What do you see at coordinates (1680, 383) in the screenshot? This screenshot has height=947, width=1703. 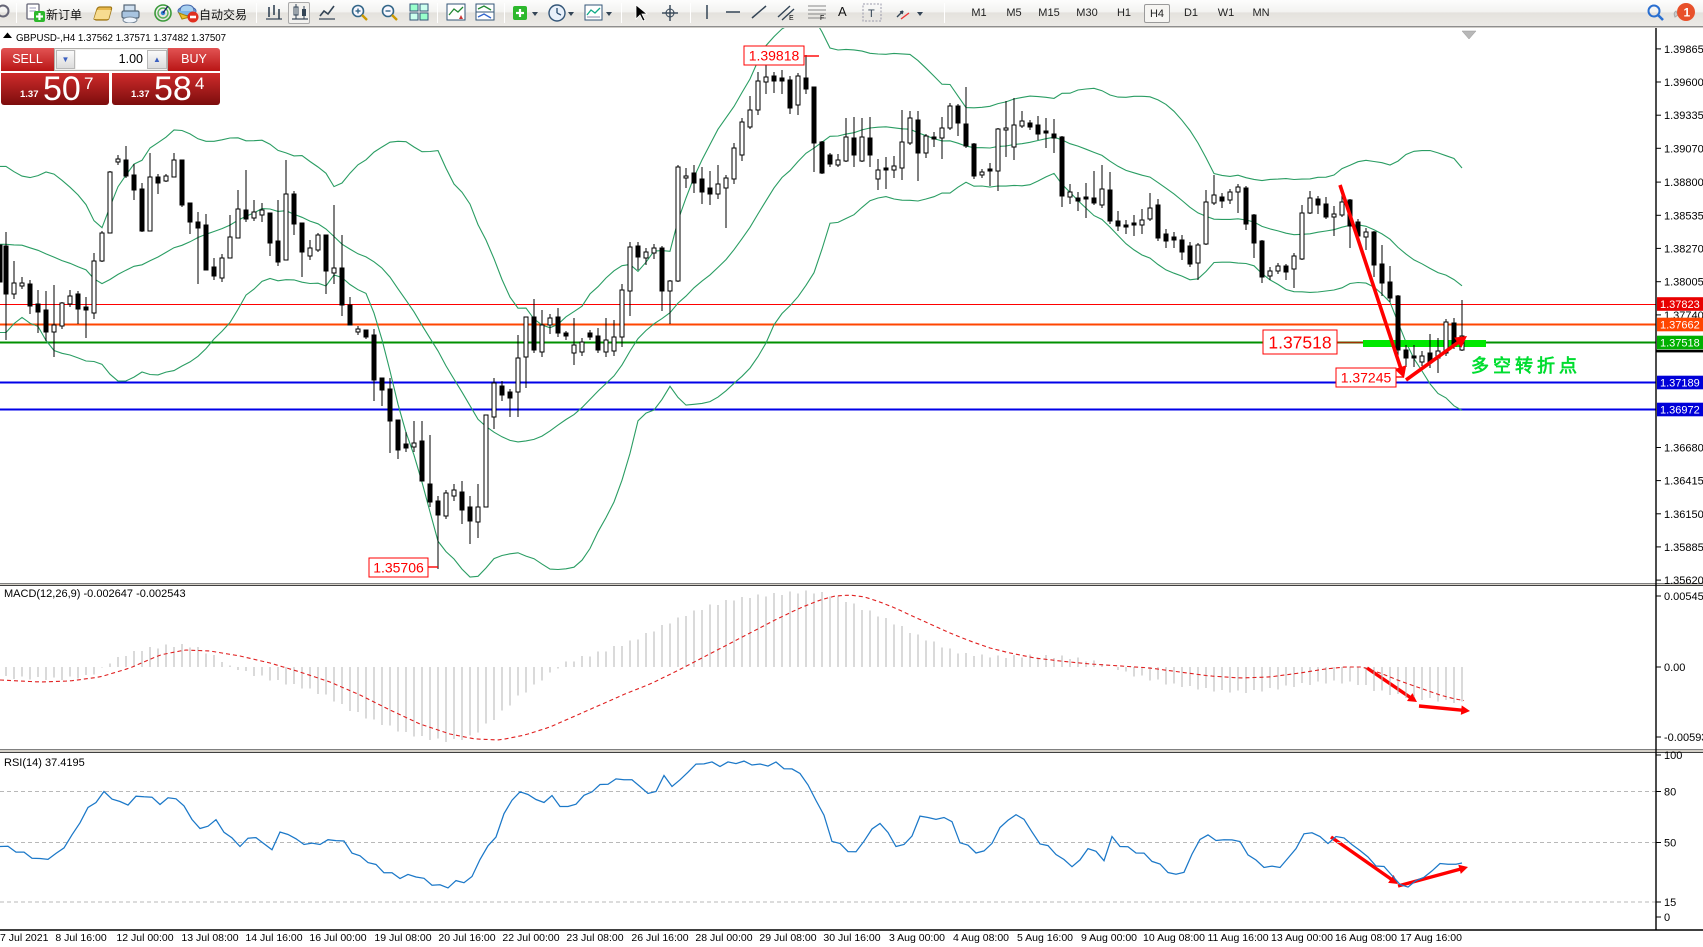 I see `svg-text: 1.37189` at bounding box center [1680, 383].